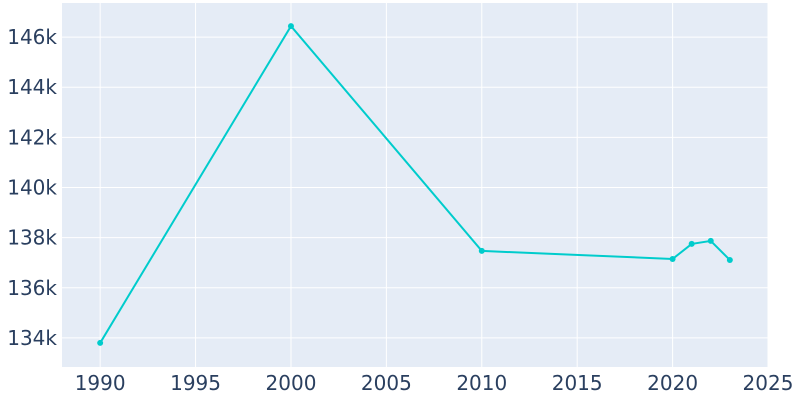 The height and width of the screenshot is (404, 800). I want to click on x-tick-label: 1990, so click(100, 383).